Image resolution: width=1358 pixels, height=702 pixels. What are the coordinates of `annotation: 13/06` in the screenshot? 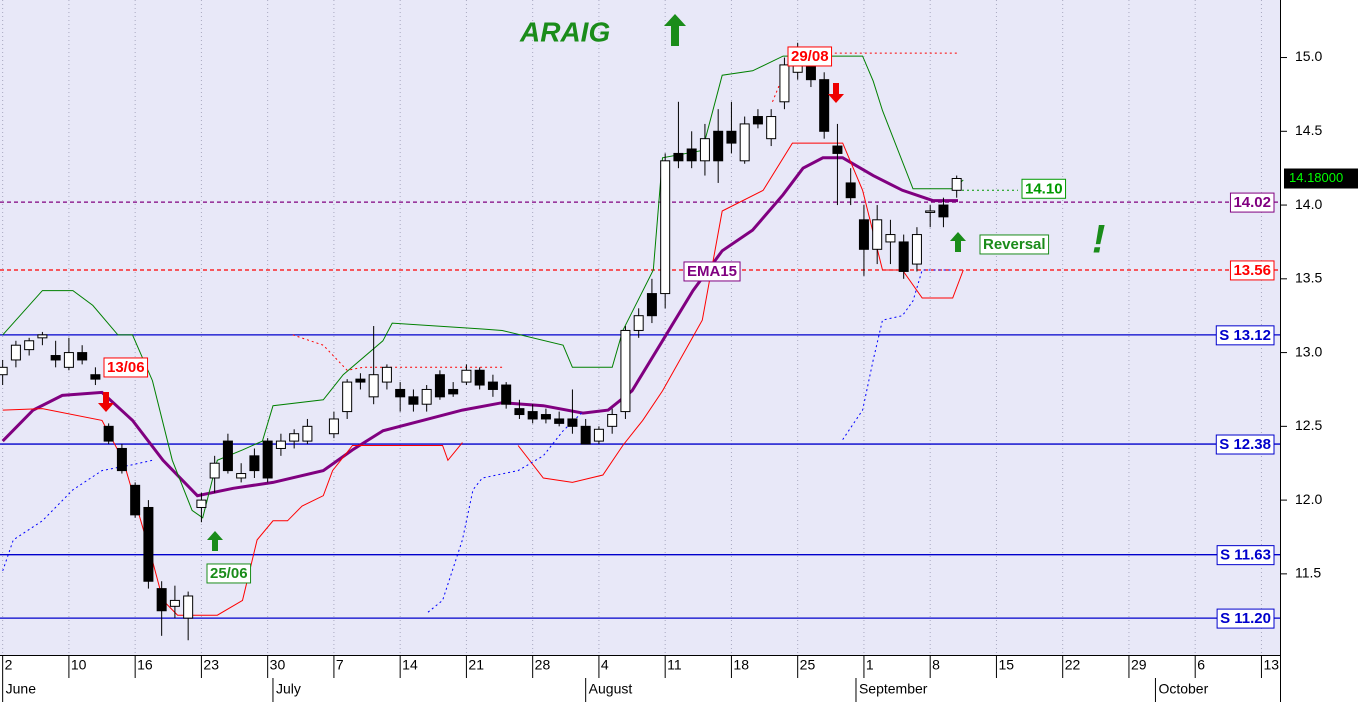 It's located at (126, 367).